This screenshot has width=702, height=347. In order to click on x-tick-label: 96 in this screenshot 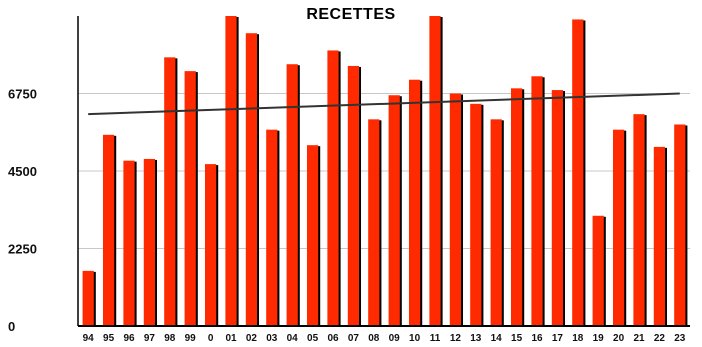, I will do `click(129, 338)`.